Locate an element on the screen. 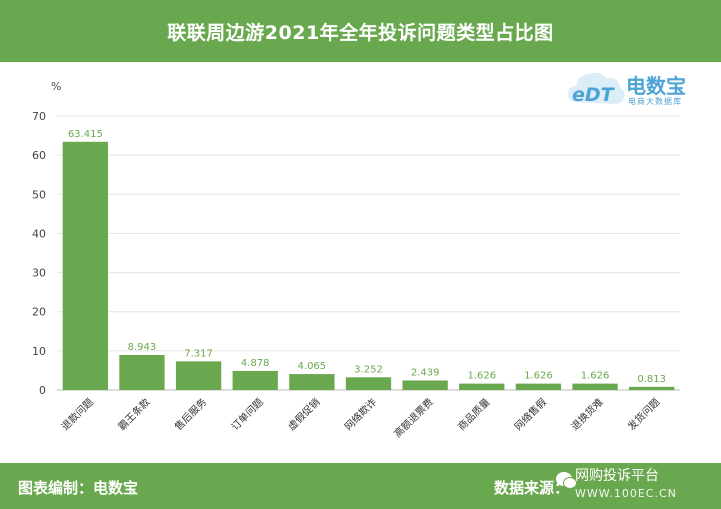  cloud-logo-icon is located at coordinates (596, 88).